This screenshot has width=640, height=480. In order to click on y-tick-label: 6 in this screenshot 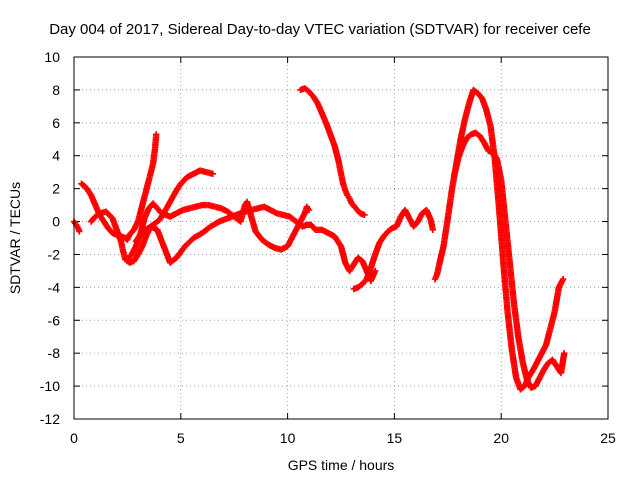, I will do `click(56, 123)`.